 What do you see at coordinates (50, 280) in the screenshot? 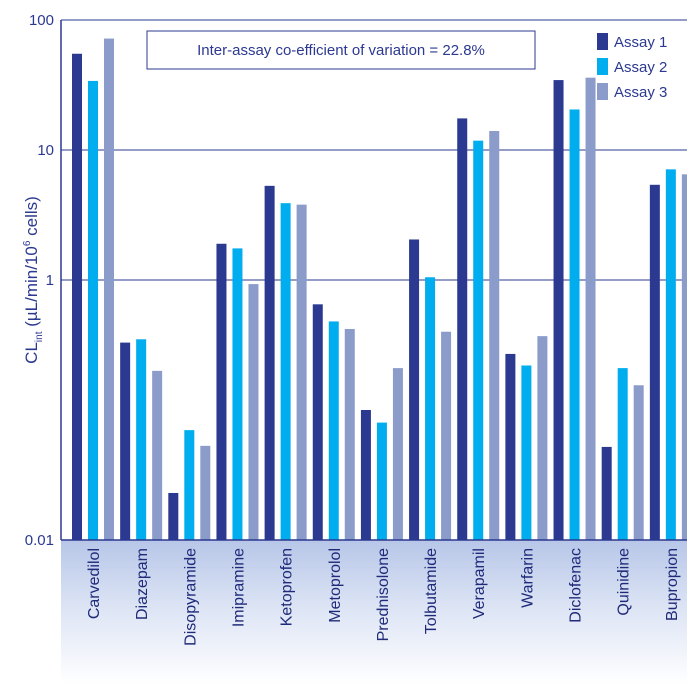
I see `y-tick-label: 1` at bounding box center [50, 280].